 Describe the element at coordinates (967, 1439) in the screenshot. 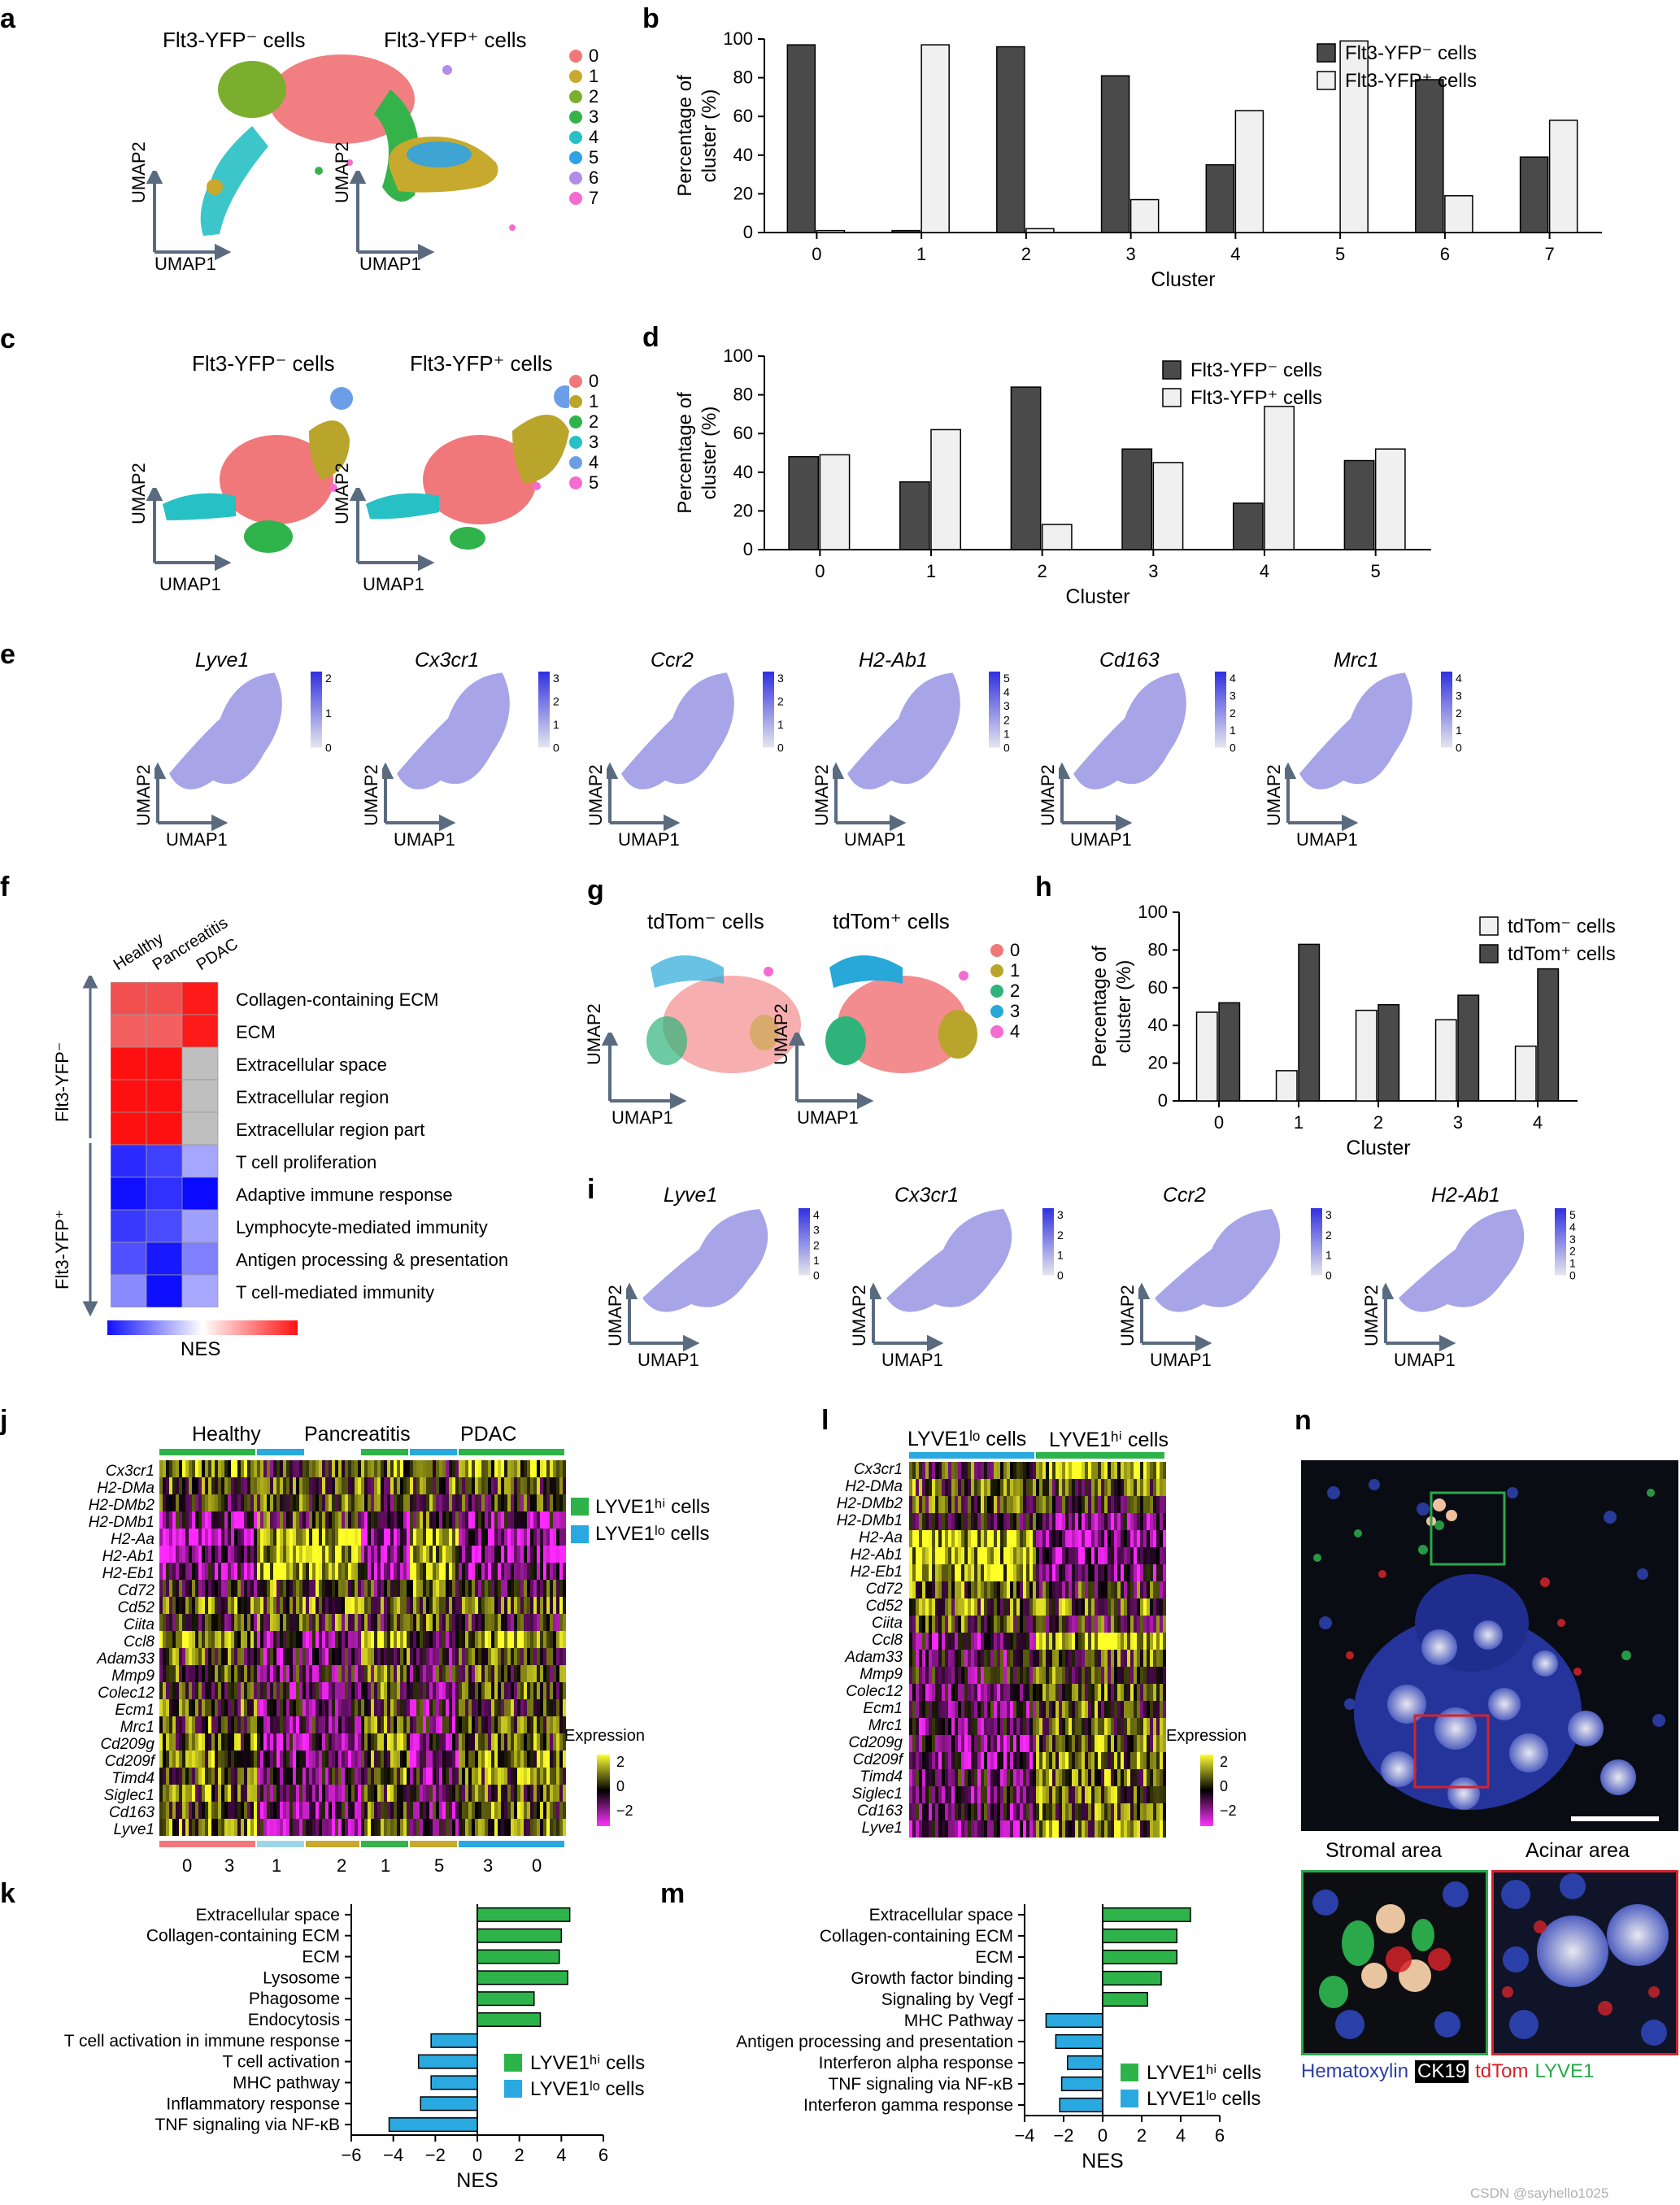

I see `group-label-lo: LYVE1ˡᵒ cells` at that location.